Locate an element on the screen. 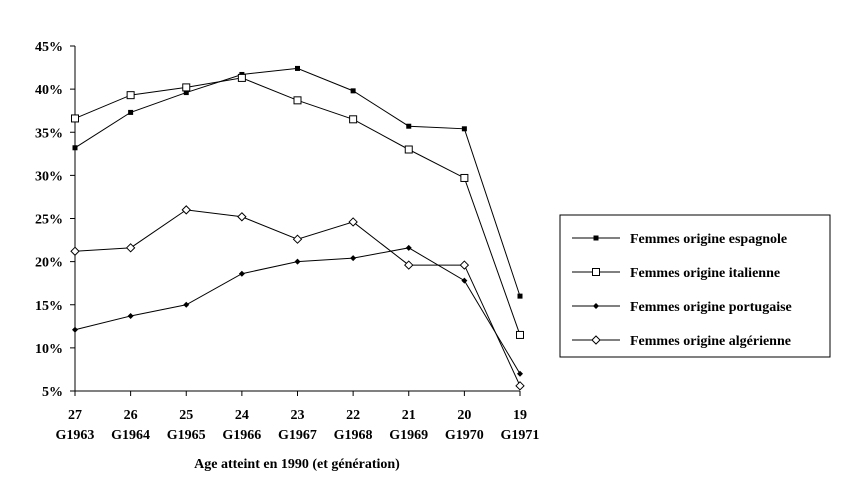 The image size is (854, 493). series-line is located at coordinates (297, 311).